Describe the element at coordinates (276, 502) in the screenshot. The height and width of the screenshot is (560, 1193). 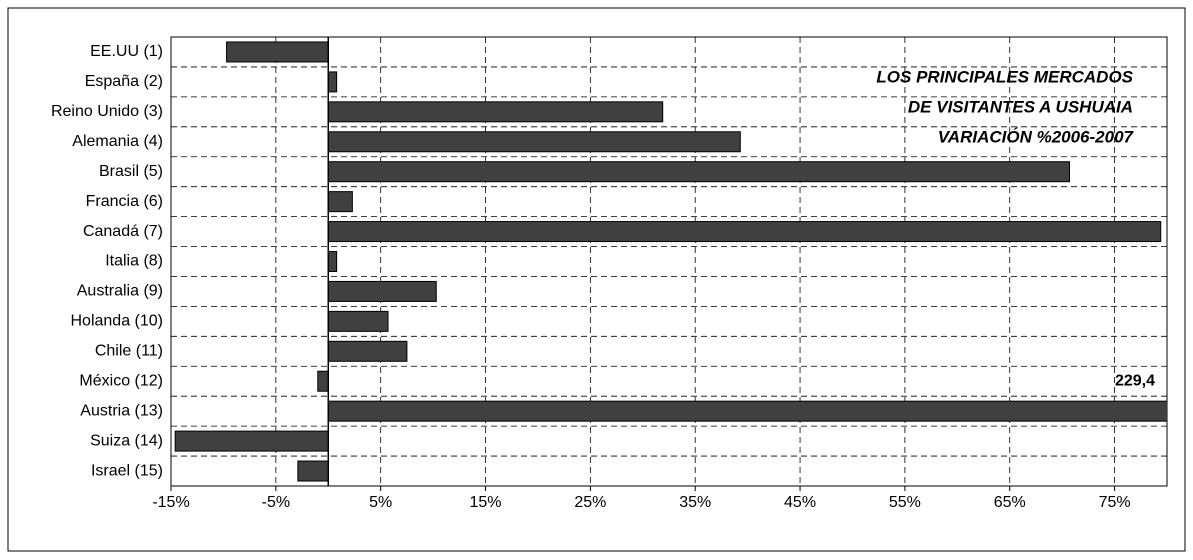
I see `x-tick-label: -5%` at that location.